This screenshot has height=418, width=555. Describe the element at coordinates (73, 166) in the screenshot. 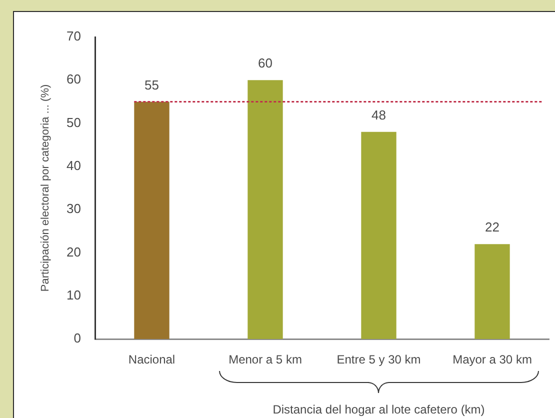

I see `y-tick-label: 40` at that location.